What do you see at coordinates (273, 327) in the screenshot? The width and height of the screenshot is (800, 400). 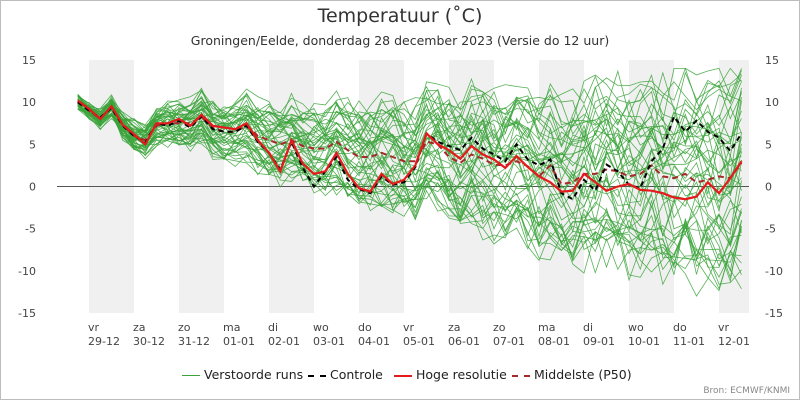 I see `x-tick-dow-4: di` at bounding box center [273, 327].